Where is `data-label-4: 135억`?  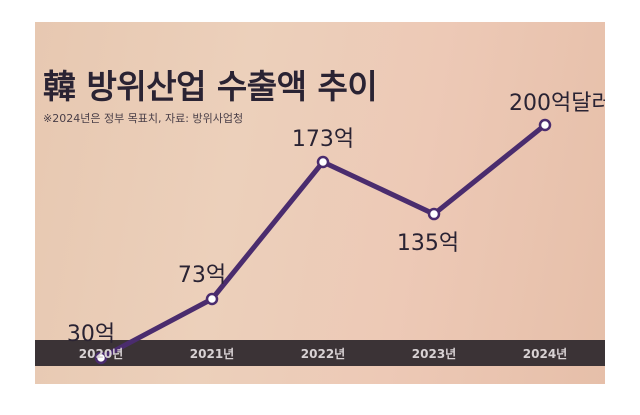
data-label-4: 135억 is located at coordinates (428, 243).